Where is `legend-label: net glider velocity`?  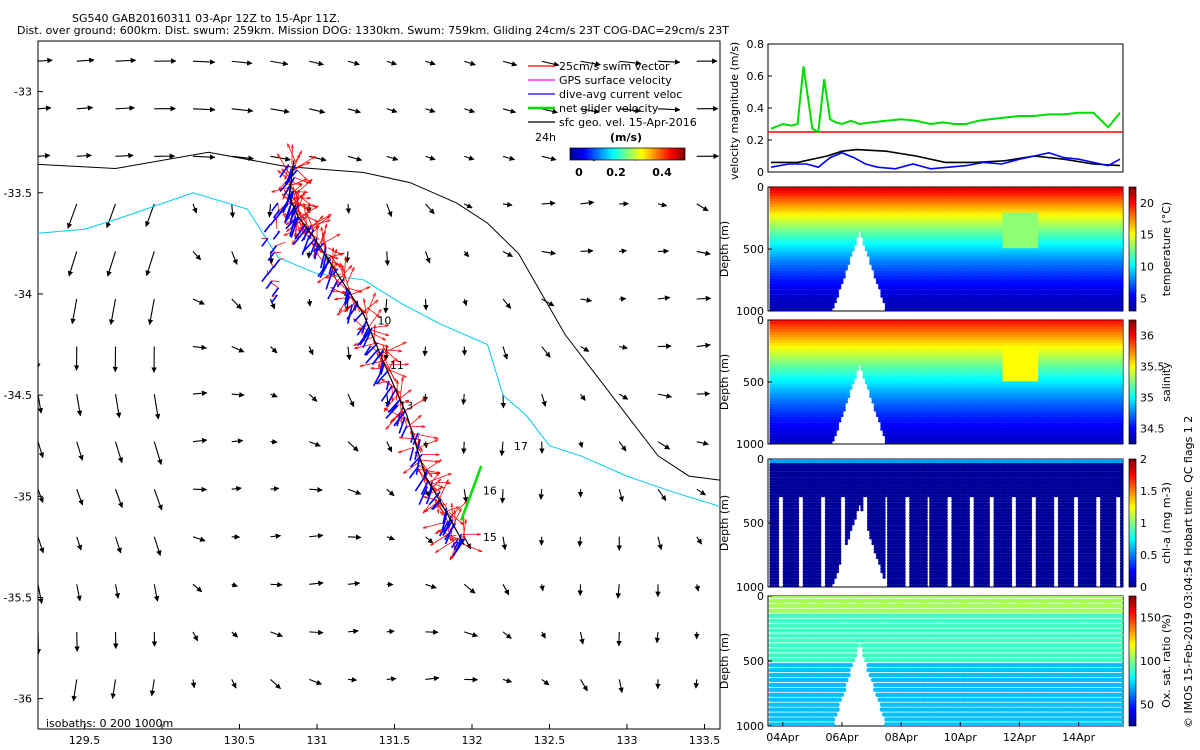
legend-label: net glider velocity is located at coordinates (609, 108).